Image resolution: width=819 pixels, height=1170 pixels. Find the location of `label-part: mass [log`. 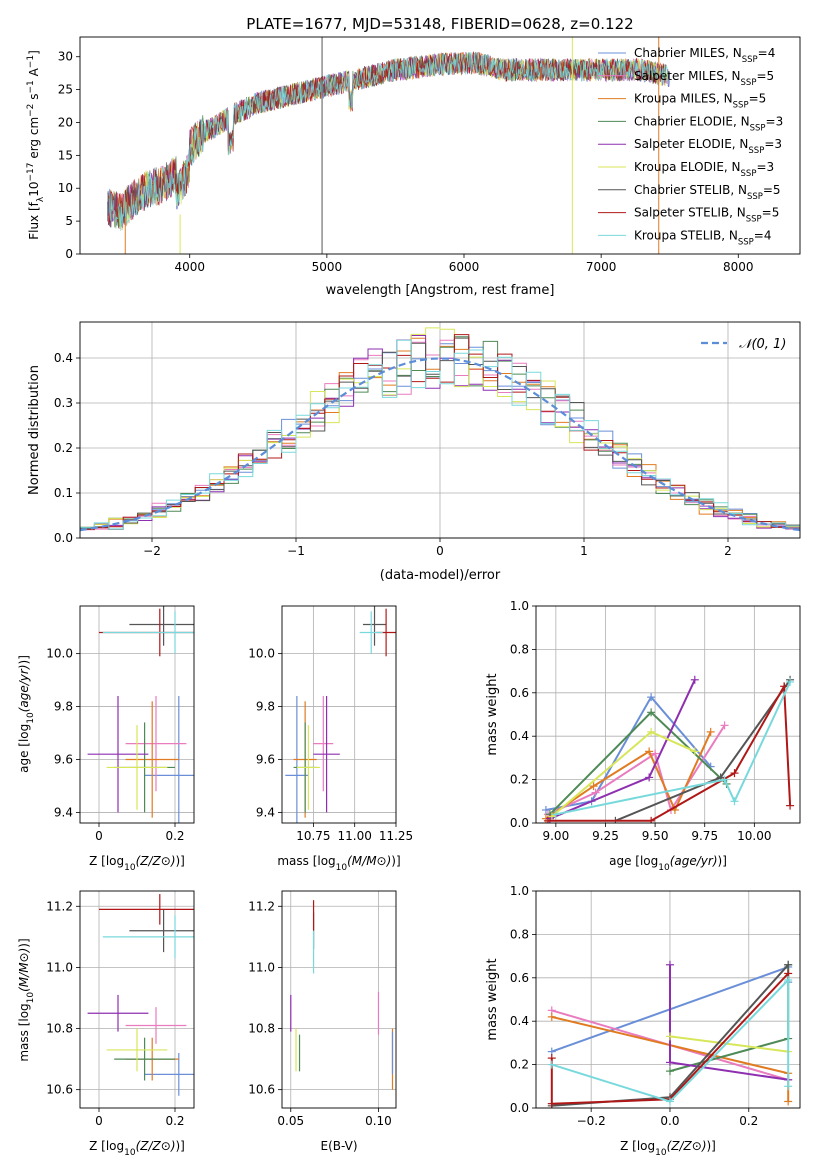

label-part: mass [log is located at coordinates (24, 1032).